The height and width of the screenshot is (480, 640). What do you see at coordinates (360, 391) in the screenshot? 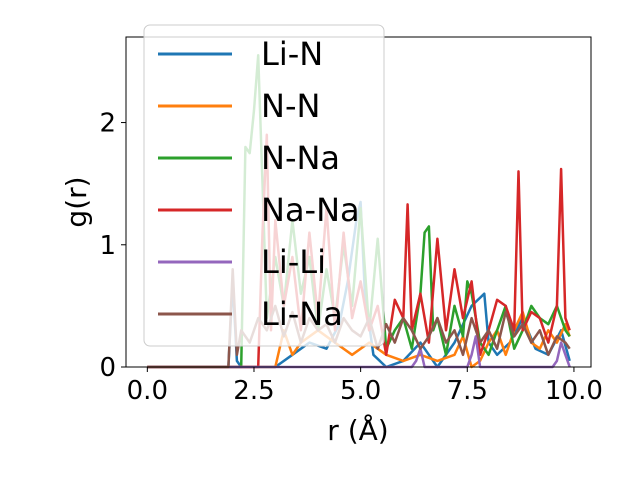
I see `x-tick-label: 5.0` at bounding box center [360, 391].